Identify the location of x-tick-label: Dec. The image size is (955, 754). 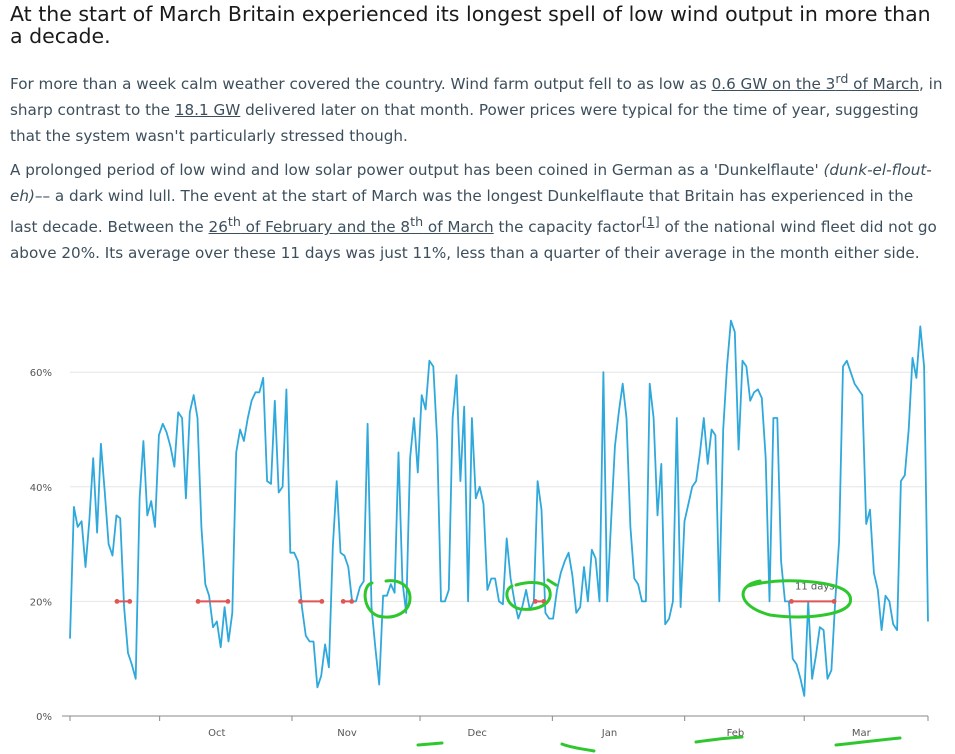
(477, 733).